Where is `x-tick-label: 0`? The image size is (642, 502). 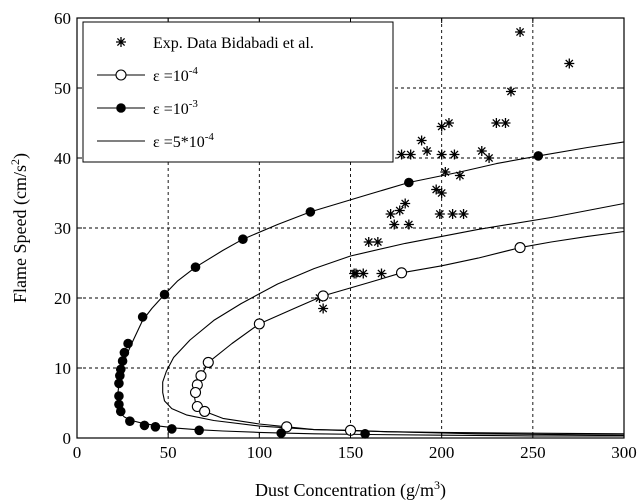 x-tick-label: 0 is located at coordinates (77, 452).